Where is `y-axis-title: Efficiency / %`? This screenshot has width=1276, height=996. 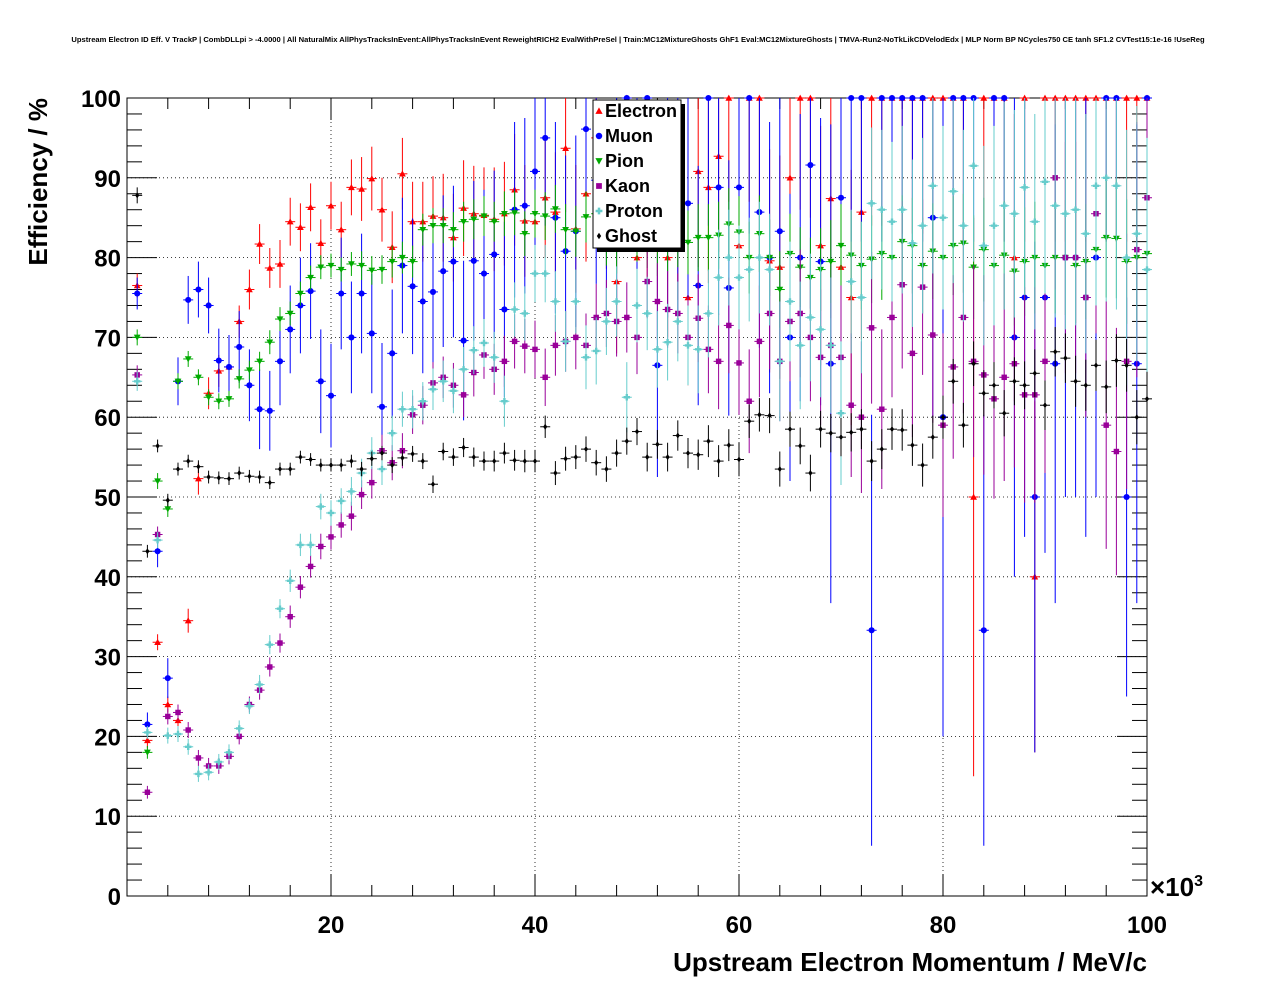 y-axis-title: Efficiency / % is located at coordinates (38, 182).